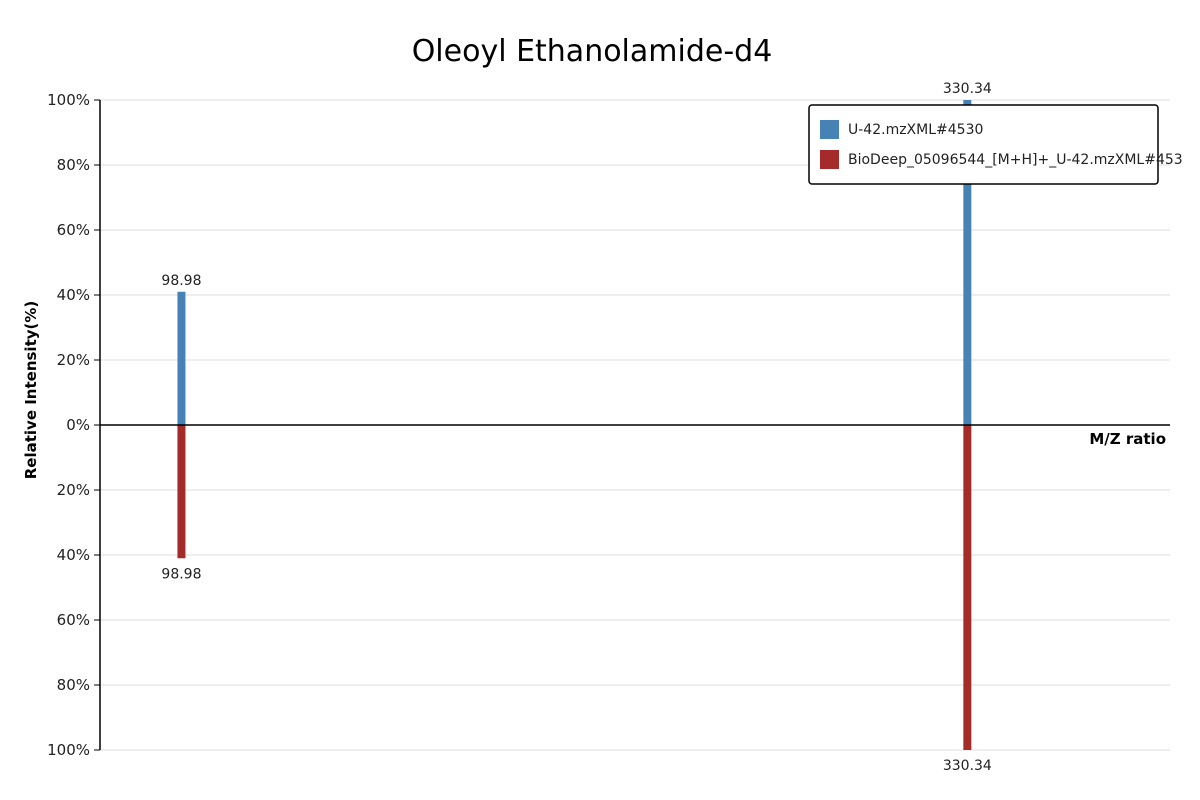 This screenshot has width=1200, height=800. I want to click on x-axis-title: M/Z ratio, so click(1127, 439).